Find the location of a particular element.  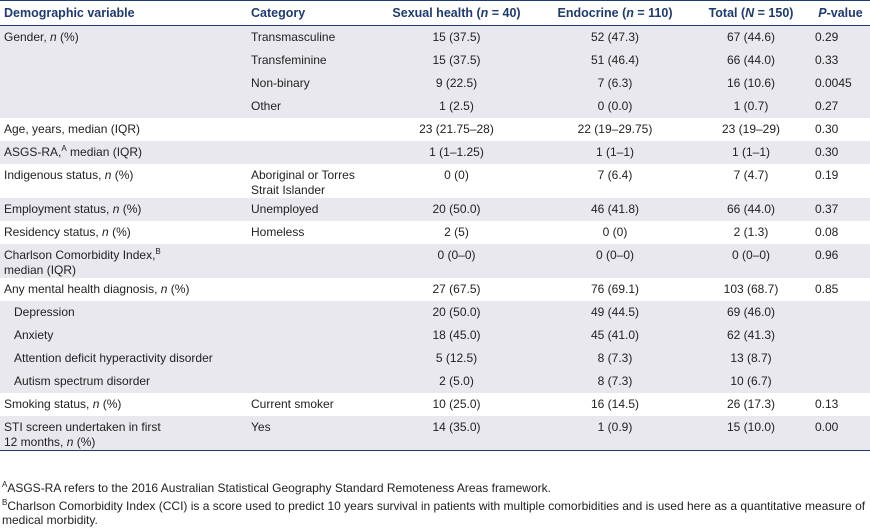

variable-cell: Indigenous status, n (%) is located at coordinates (69, 175).